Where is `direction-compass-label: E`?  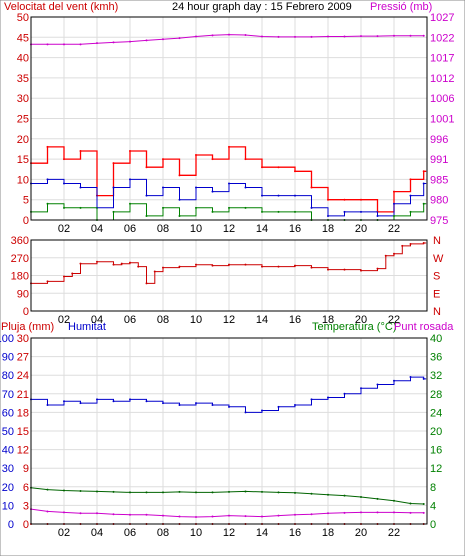
direction-compass-label: E is located at coordinates (436, 294).